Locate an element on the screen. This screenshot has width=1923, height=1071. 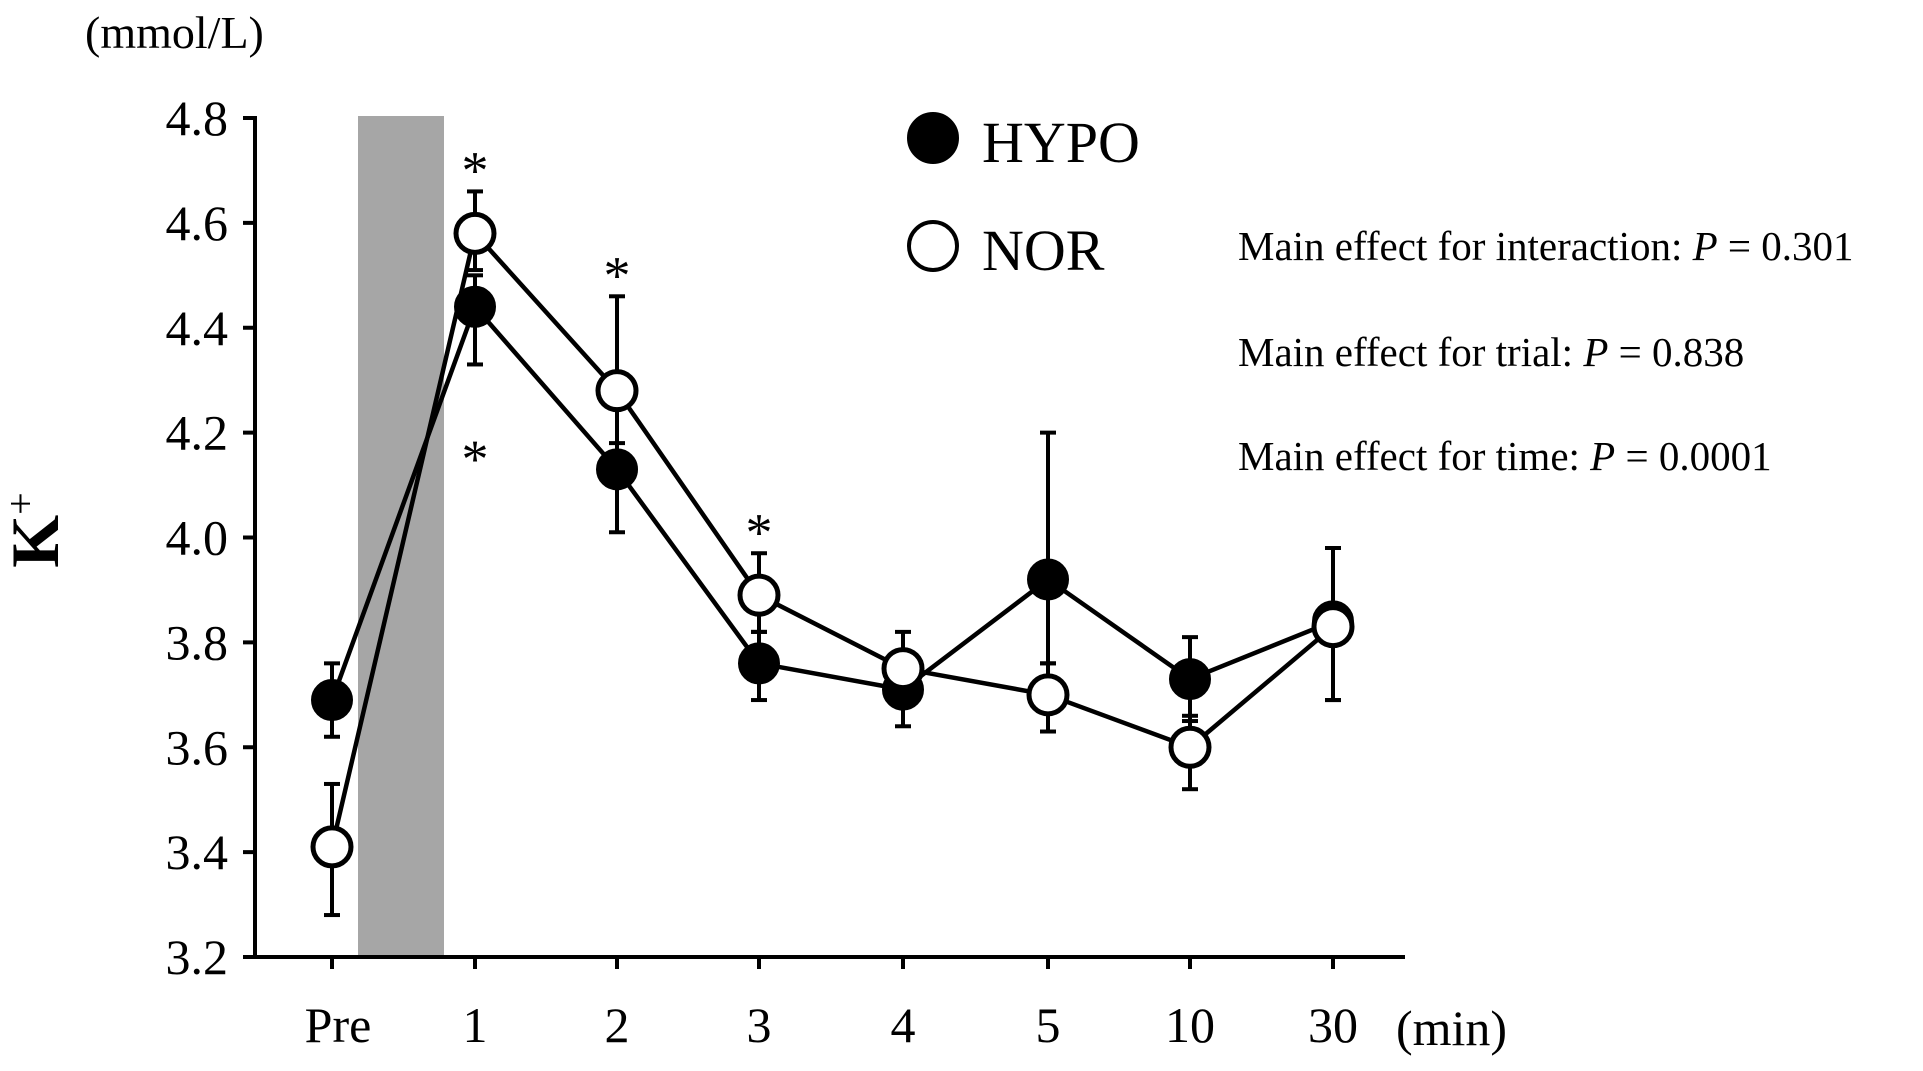
stat-line: Main effect for interaction: P = 0.301 is located at coordinates (1546, 246).